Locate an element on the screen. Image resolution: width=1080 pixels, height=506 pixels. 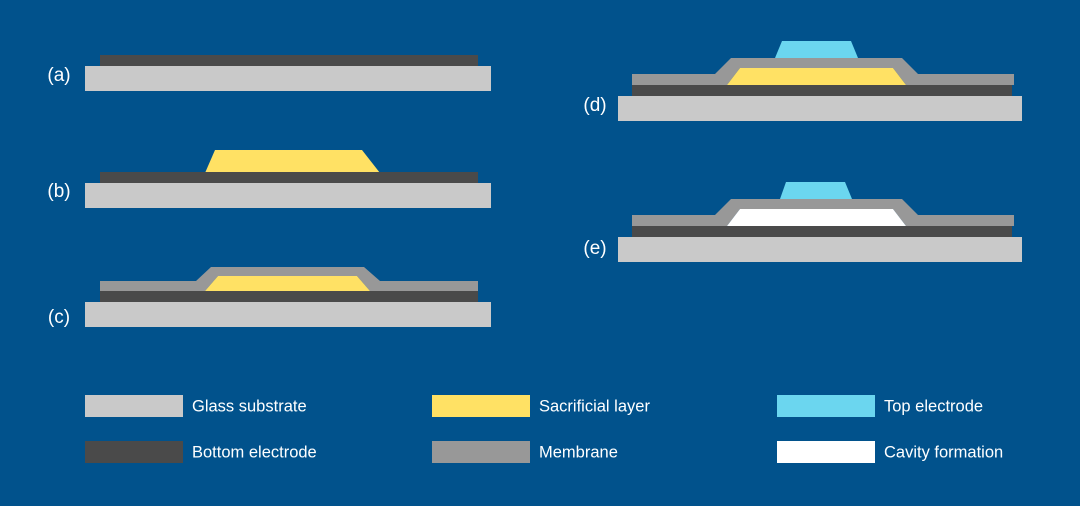
panel-c-membrane is located at coordinates (289, 279).